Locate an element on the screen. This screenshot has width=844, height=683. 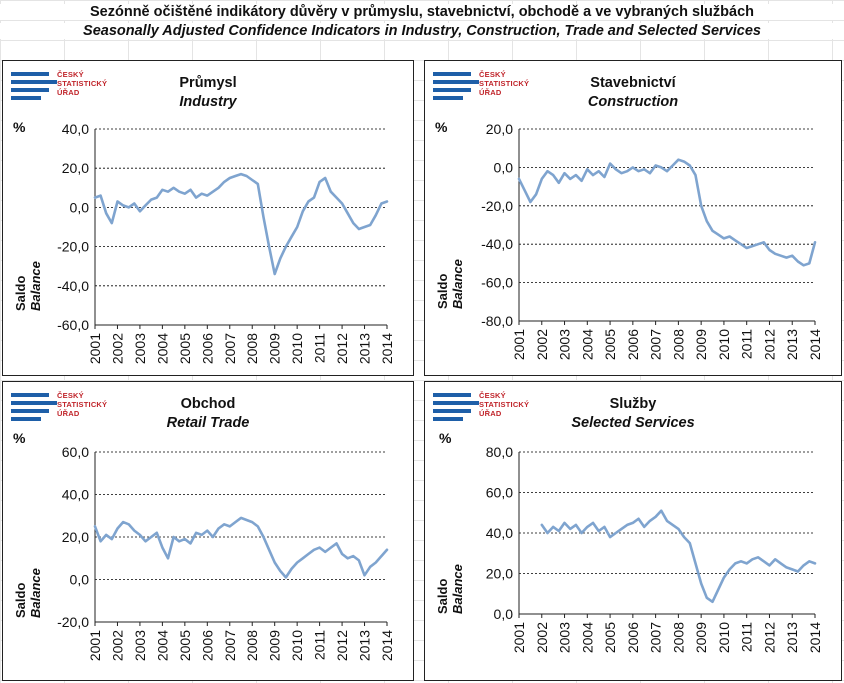
y-tick-label: -60,0 is located at coordinates (497, 283).